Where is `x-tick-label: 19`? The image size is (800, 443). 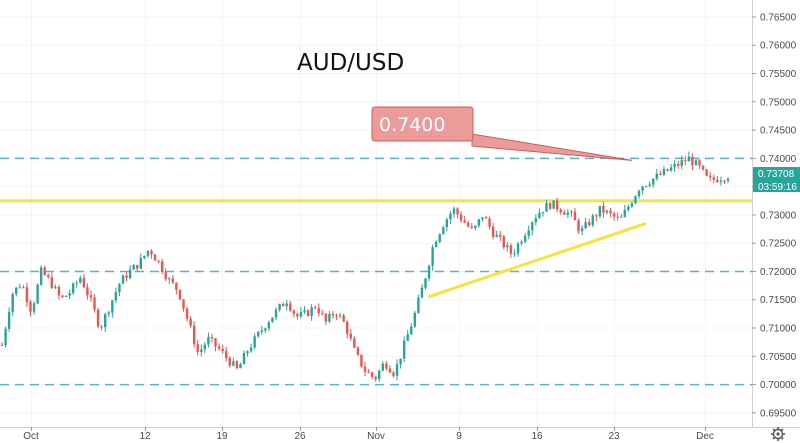
x-tick-label: 19 is located at coordinates (222, 436).